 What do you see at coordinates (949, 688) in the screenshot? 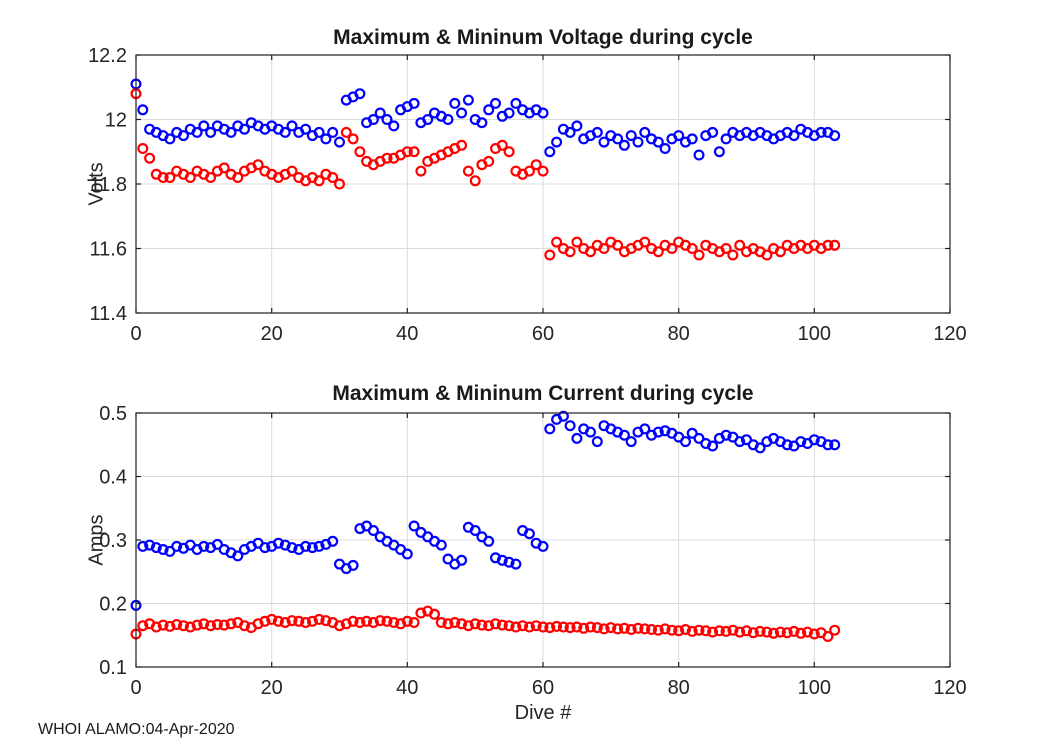
I see `x-tick-label: 120` at bounding box center [949, 688].